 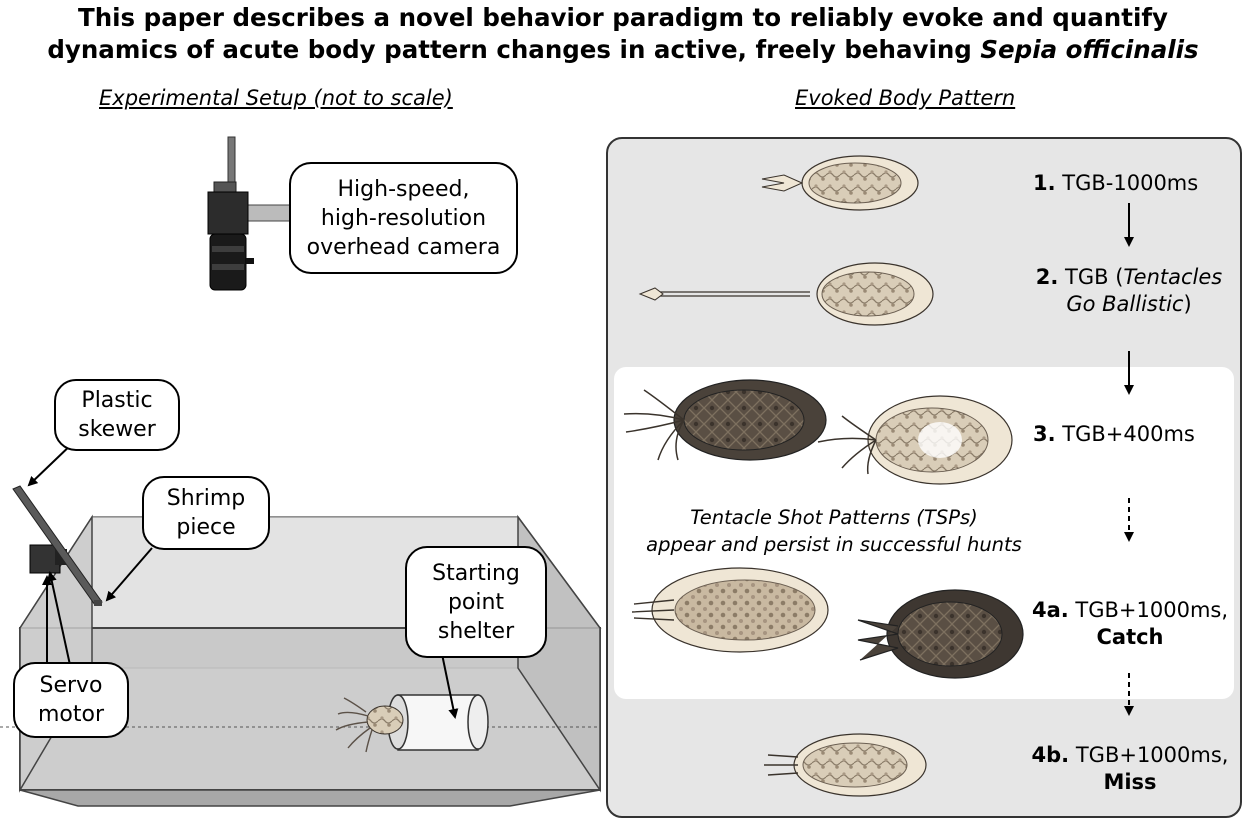 What do you see at coordinates (845, 765) in the screenshot?
I see `cuttlefish-miss` at bounding box center [845, 765].